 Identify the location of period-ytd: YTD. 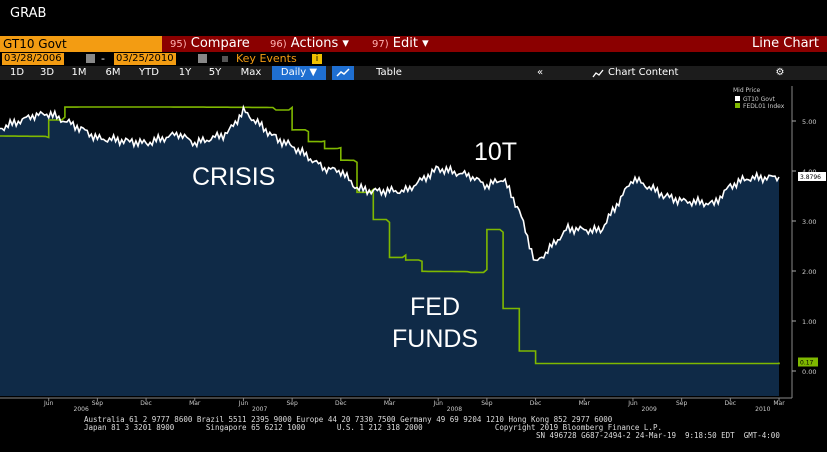
(149, 72).